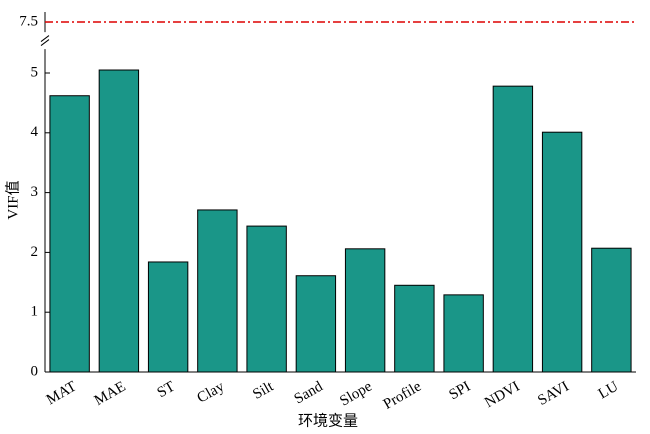  I want to click on y-tick-label: 7.5, so click(28, 21).